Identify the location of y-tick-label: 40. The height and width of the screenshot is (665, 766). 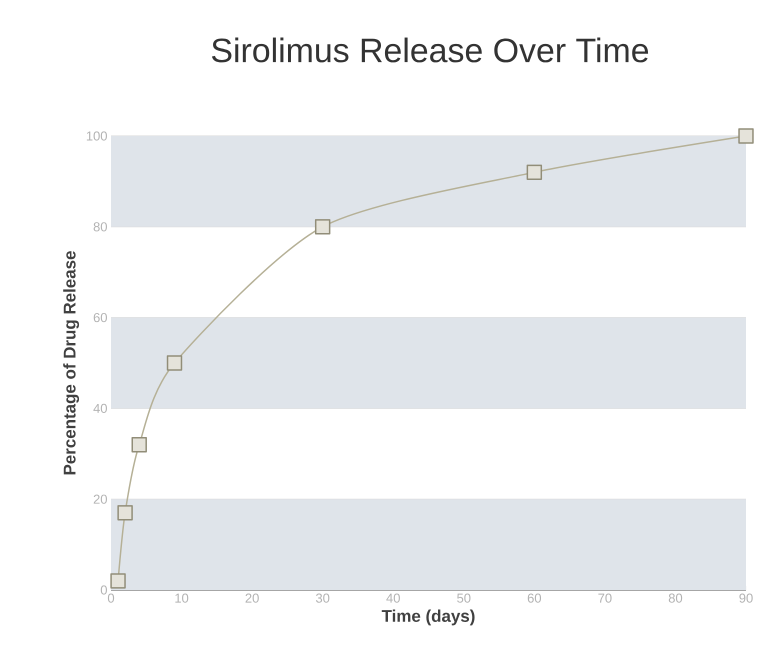
(100, 408).